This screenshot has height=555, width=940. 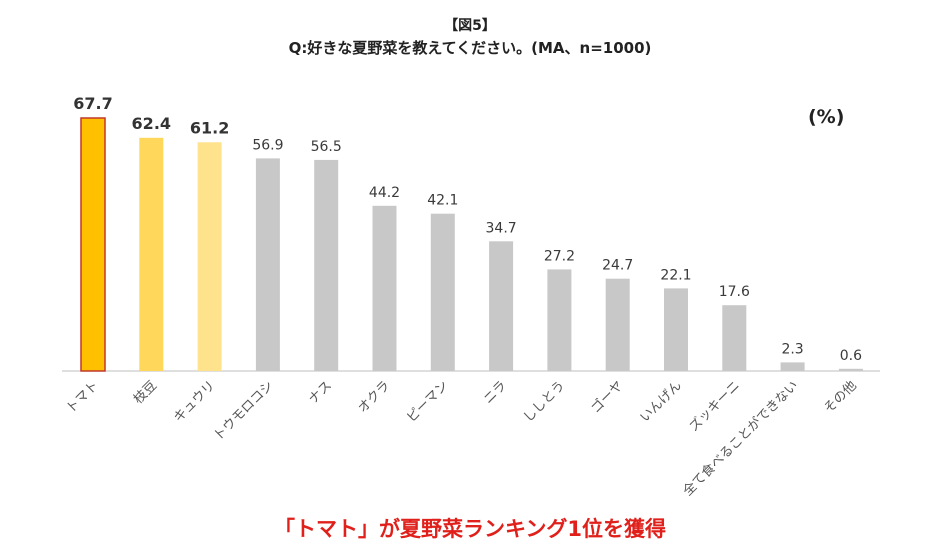 What do you see at coordinates (675, 275) in the screenshot?
I see `value-label-10: 22.1` at bounding box center [675, 275].